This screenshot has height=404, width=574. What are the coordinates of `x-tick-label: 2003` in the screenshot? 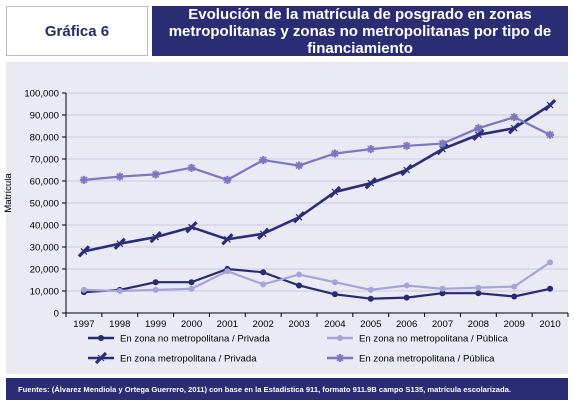 It's located at (298, 324).